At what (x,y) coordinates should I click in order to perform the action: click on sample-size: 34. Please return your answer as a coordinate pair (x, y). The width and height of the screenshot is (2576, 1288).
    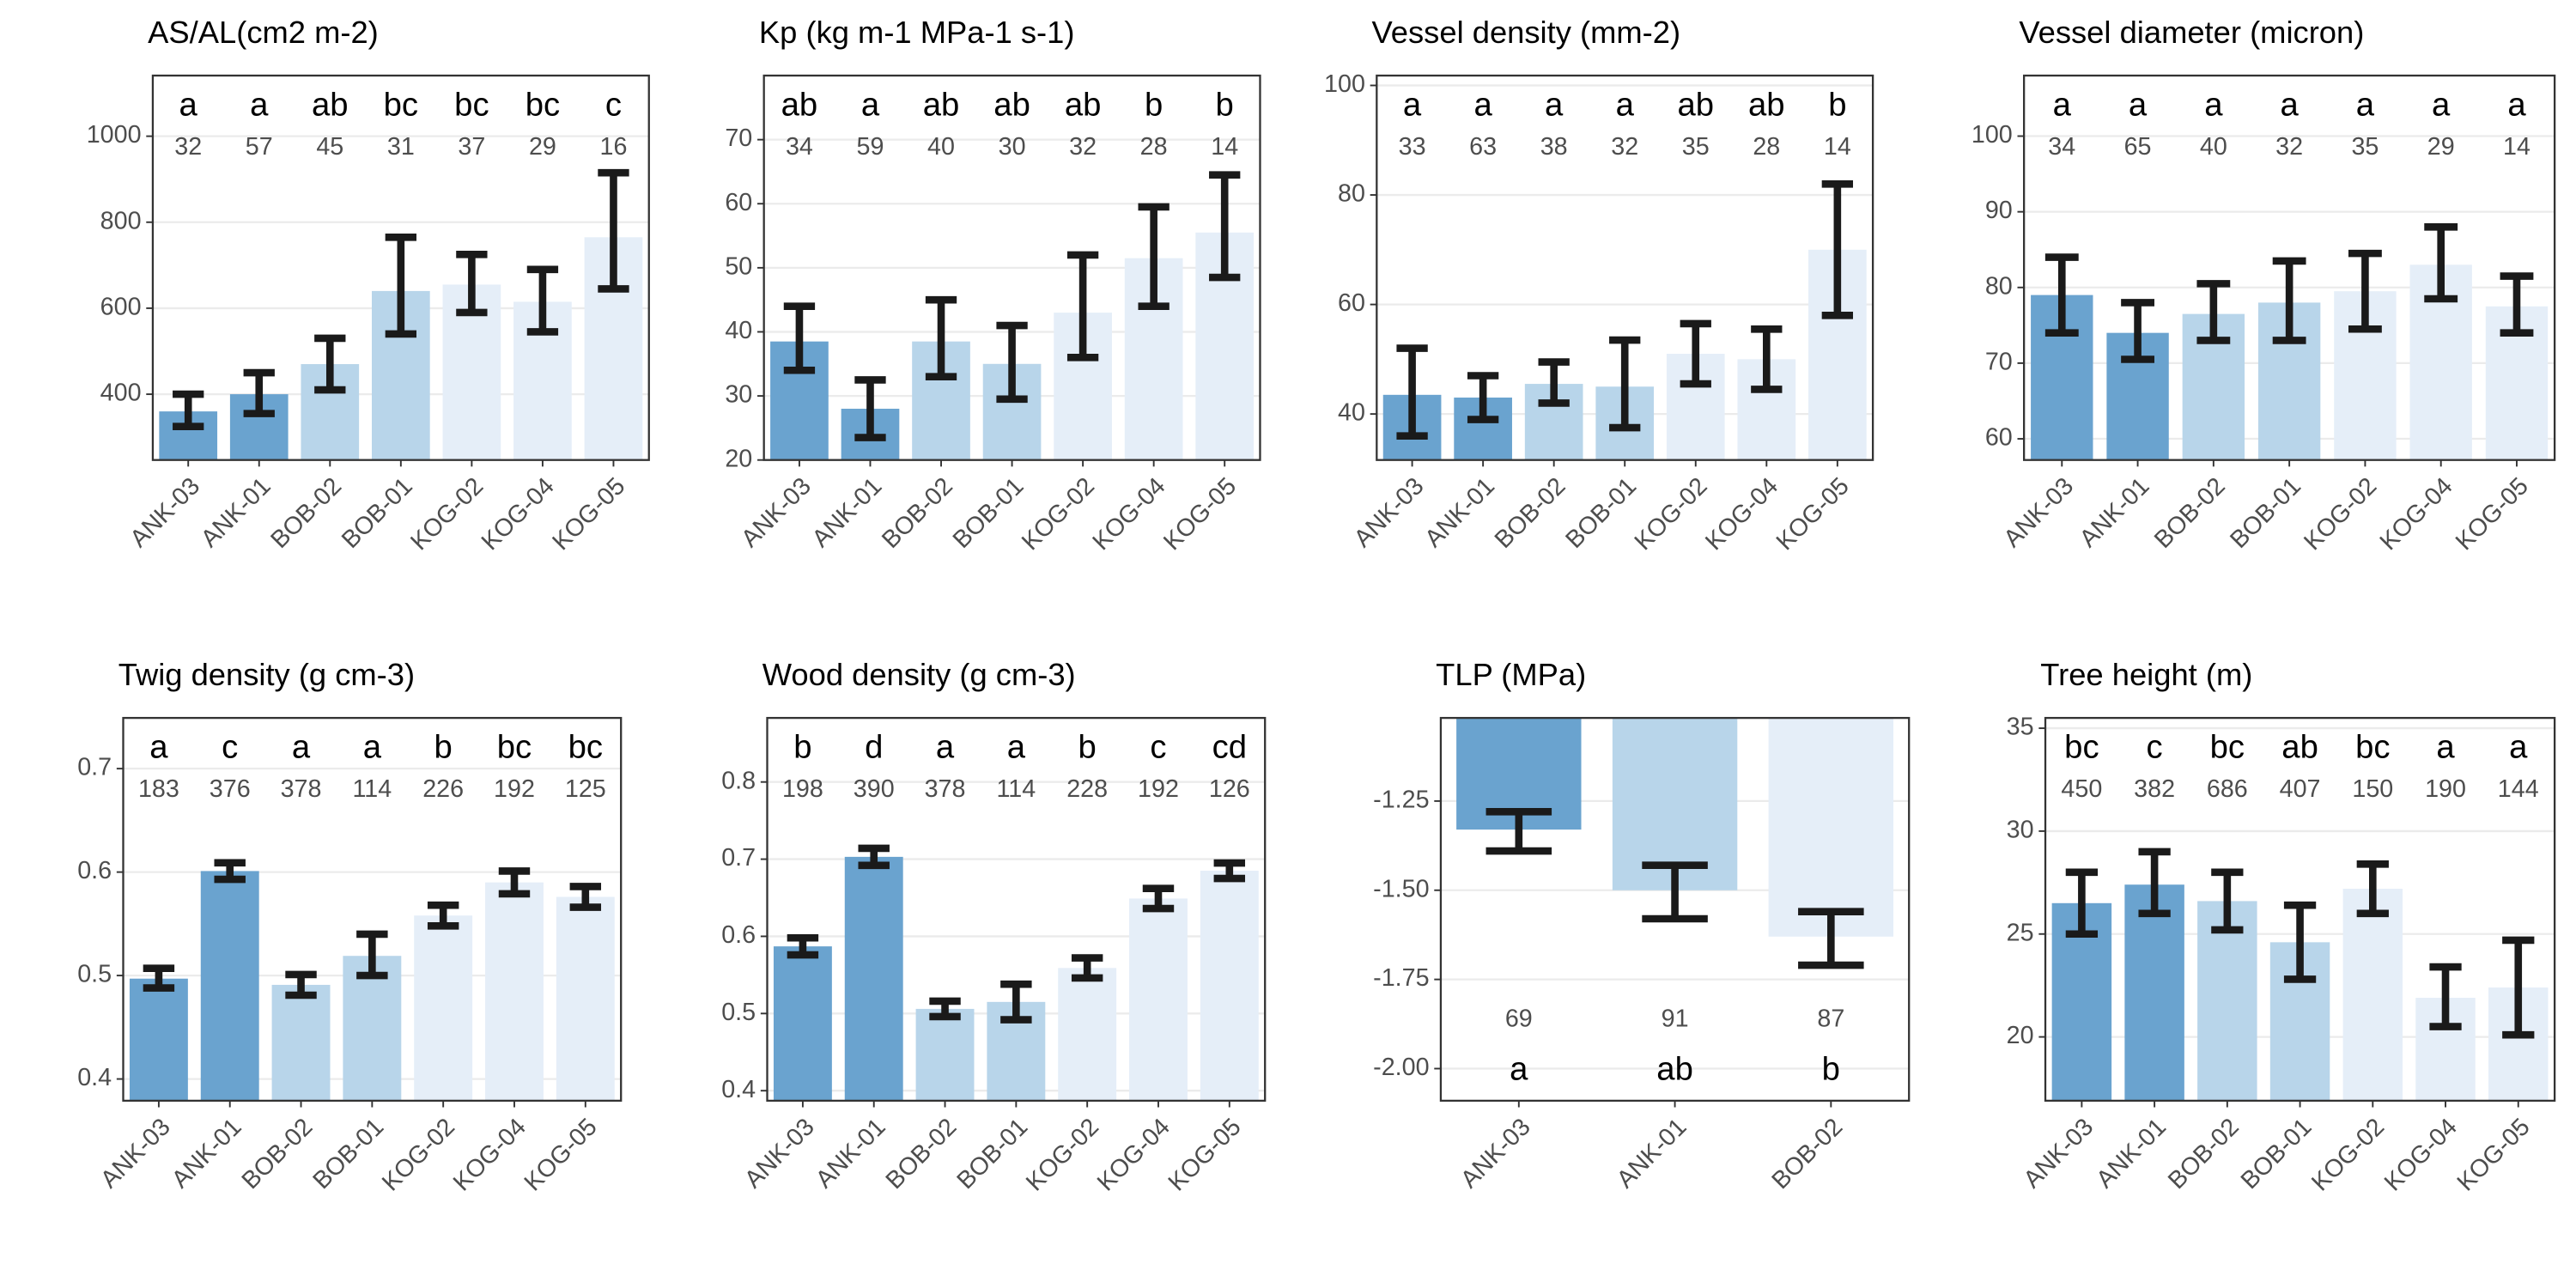
    Looking at the image, I should click on (2061, 147).